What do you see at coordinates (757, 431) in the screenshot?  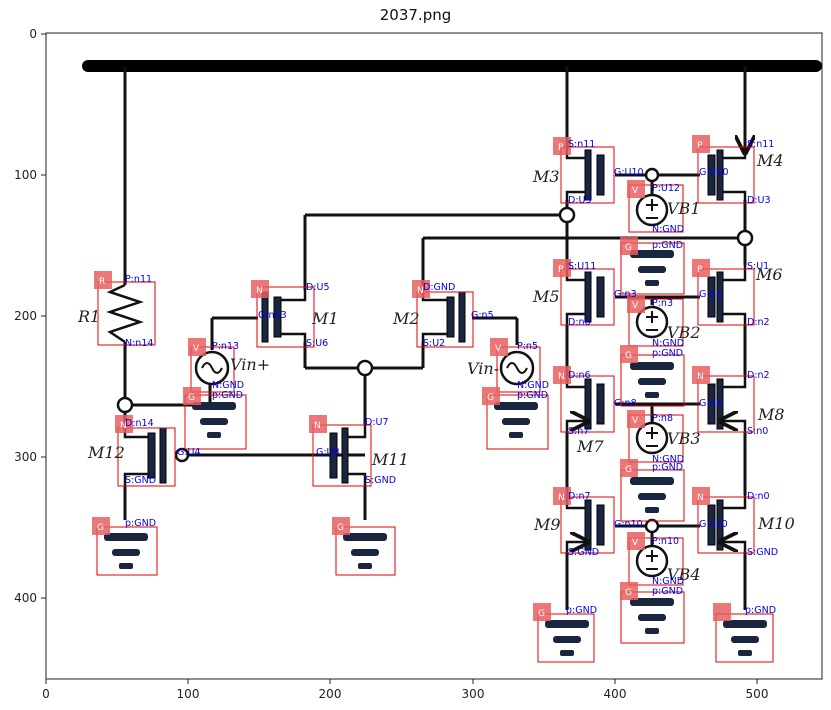 I see `pin-label: S:n0` at bounding box center [757, 431].